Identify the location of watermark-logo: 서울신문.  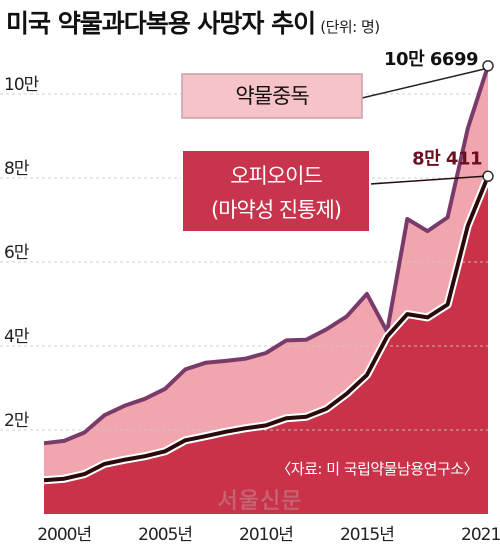
(260, 501).